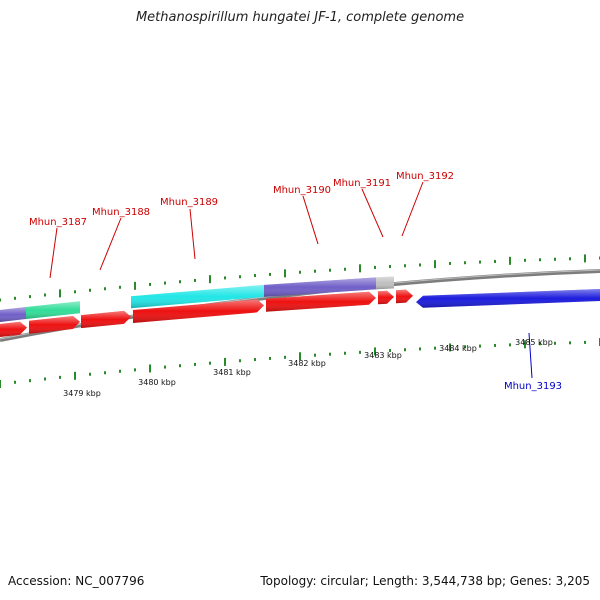 The width and height of the screenshot is (600, 600). I want to click on outer-tick-ring, so click(300, 278).